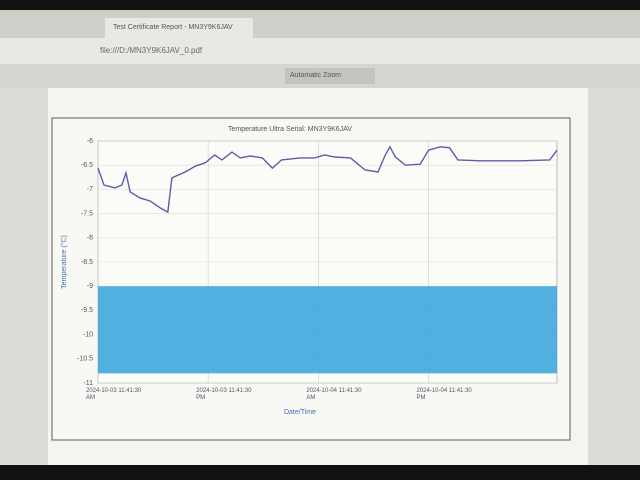 Image resolution: width=640 pixels, height=480 pixels. Describe the element at coordinates (88, 334) in the screenshot. I see `y-tick-label: -10` at that location.